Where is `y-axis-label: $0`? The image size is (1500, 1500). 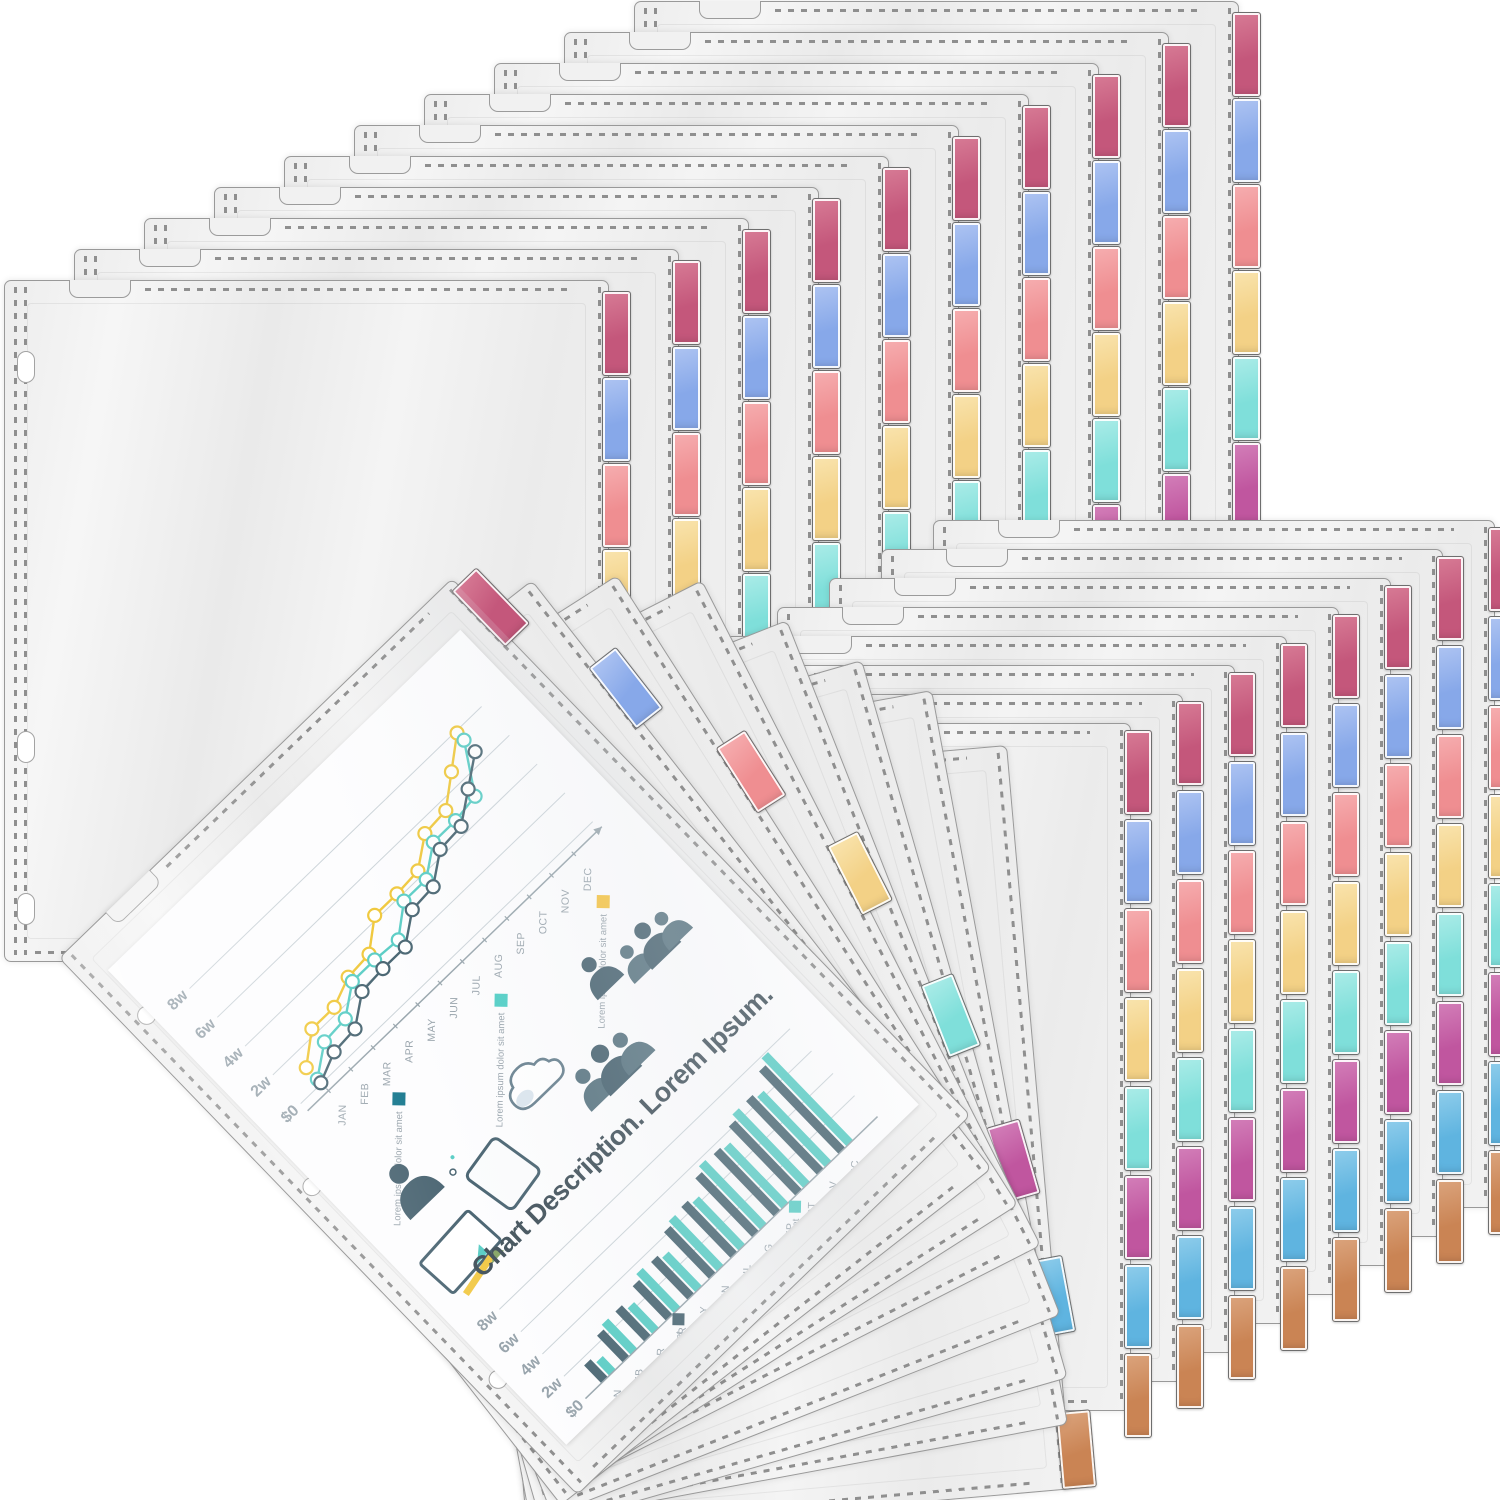
y-axis-label: $0 is located at coordinates (575, 1409).